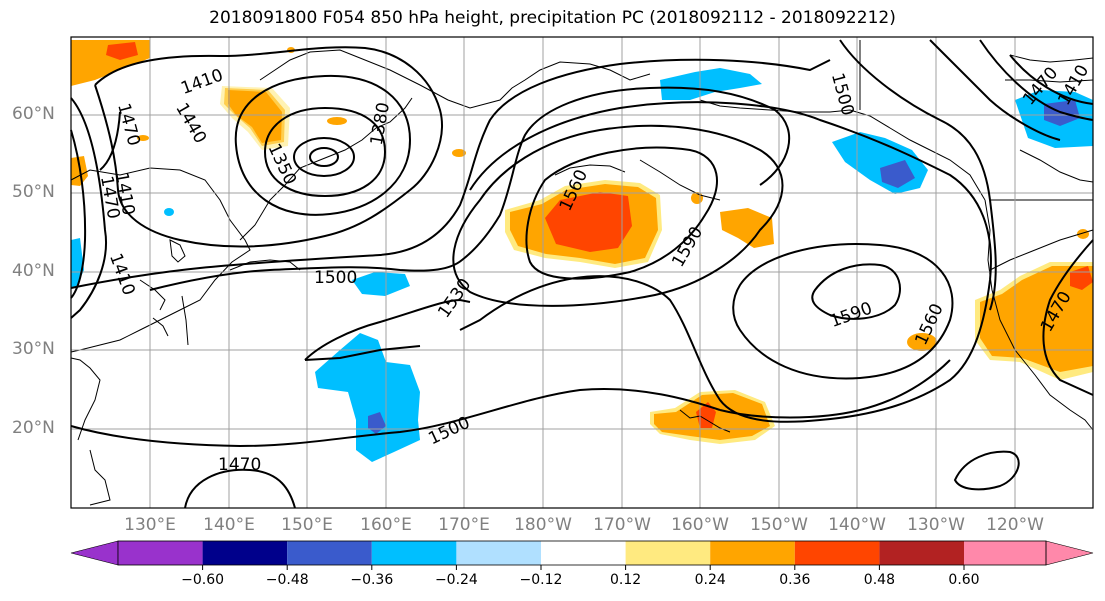 The height and width of the screenshot is (601, 1105). What do you see at coordinates (1069, 553) in the screenshot?
I see `colorbar-extend-high` at bounding box center [1069, 553].